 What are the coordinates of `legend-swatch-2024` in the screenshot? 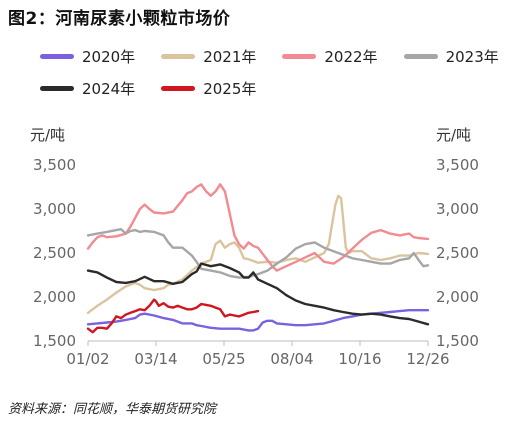 It's located at (57, 88).